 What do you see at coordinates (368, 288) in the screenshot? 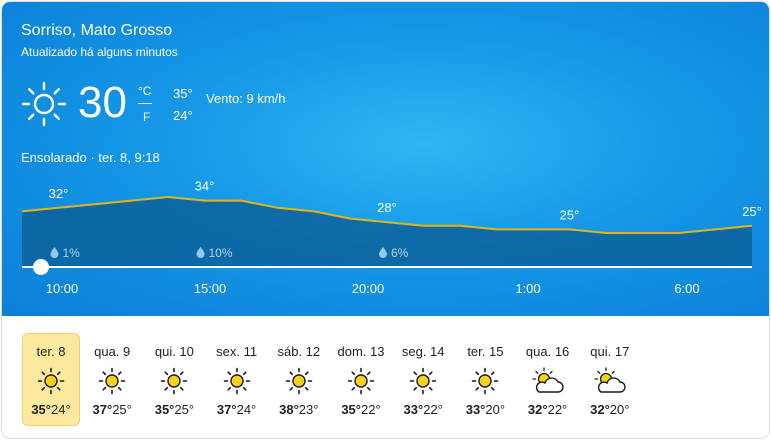
I see `hour-tick-label: 20:00` at bounding box center [368, 288].